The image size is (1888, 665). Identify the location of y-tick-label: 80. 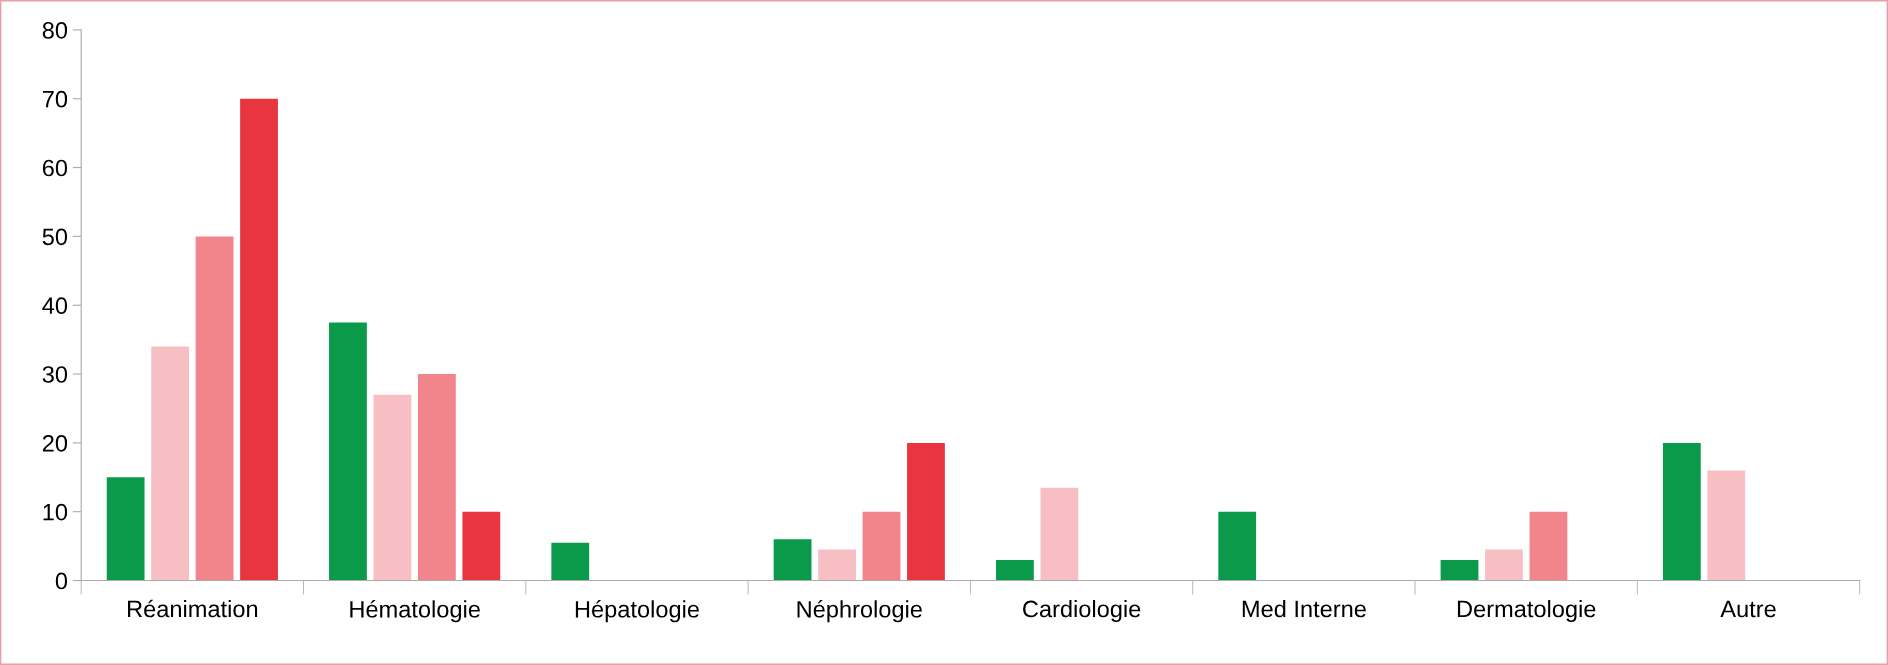
(55, 30).